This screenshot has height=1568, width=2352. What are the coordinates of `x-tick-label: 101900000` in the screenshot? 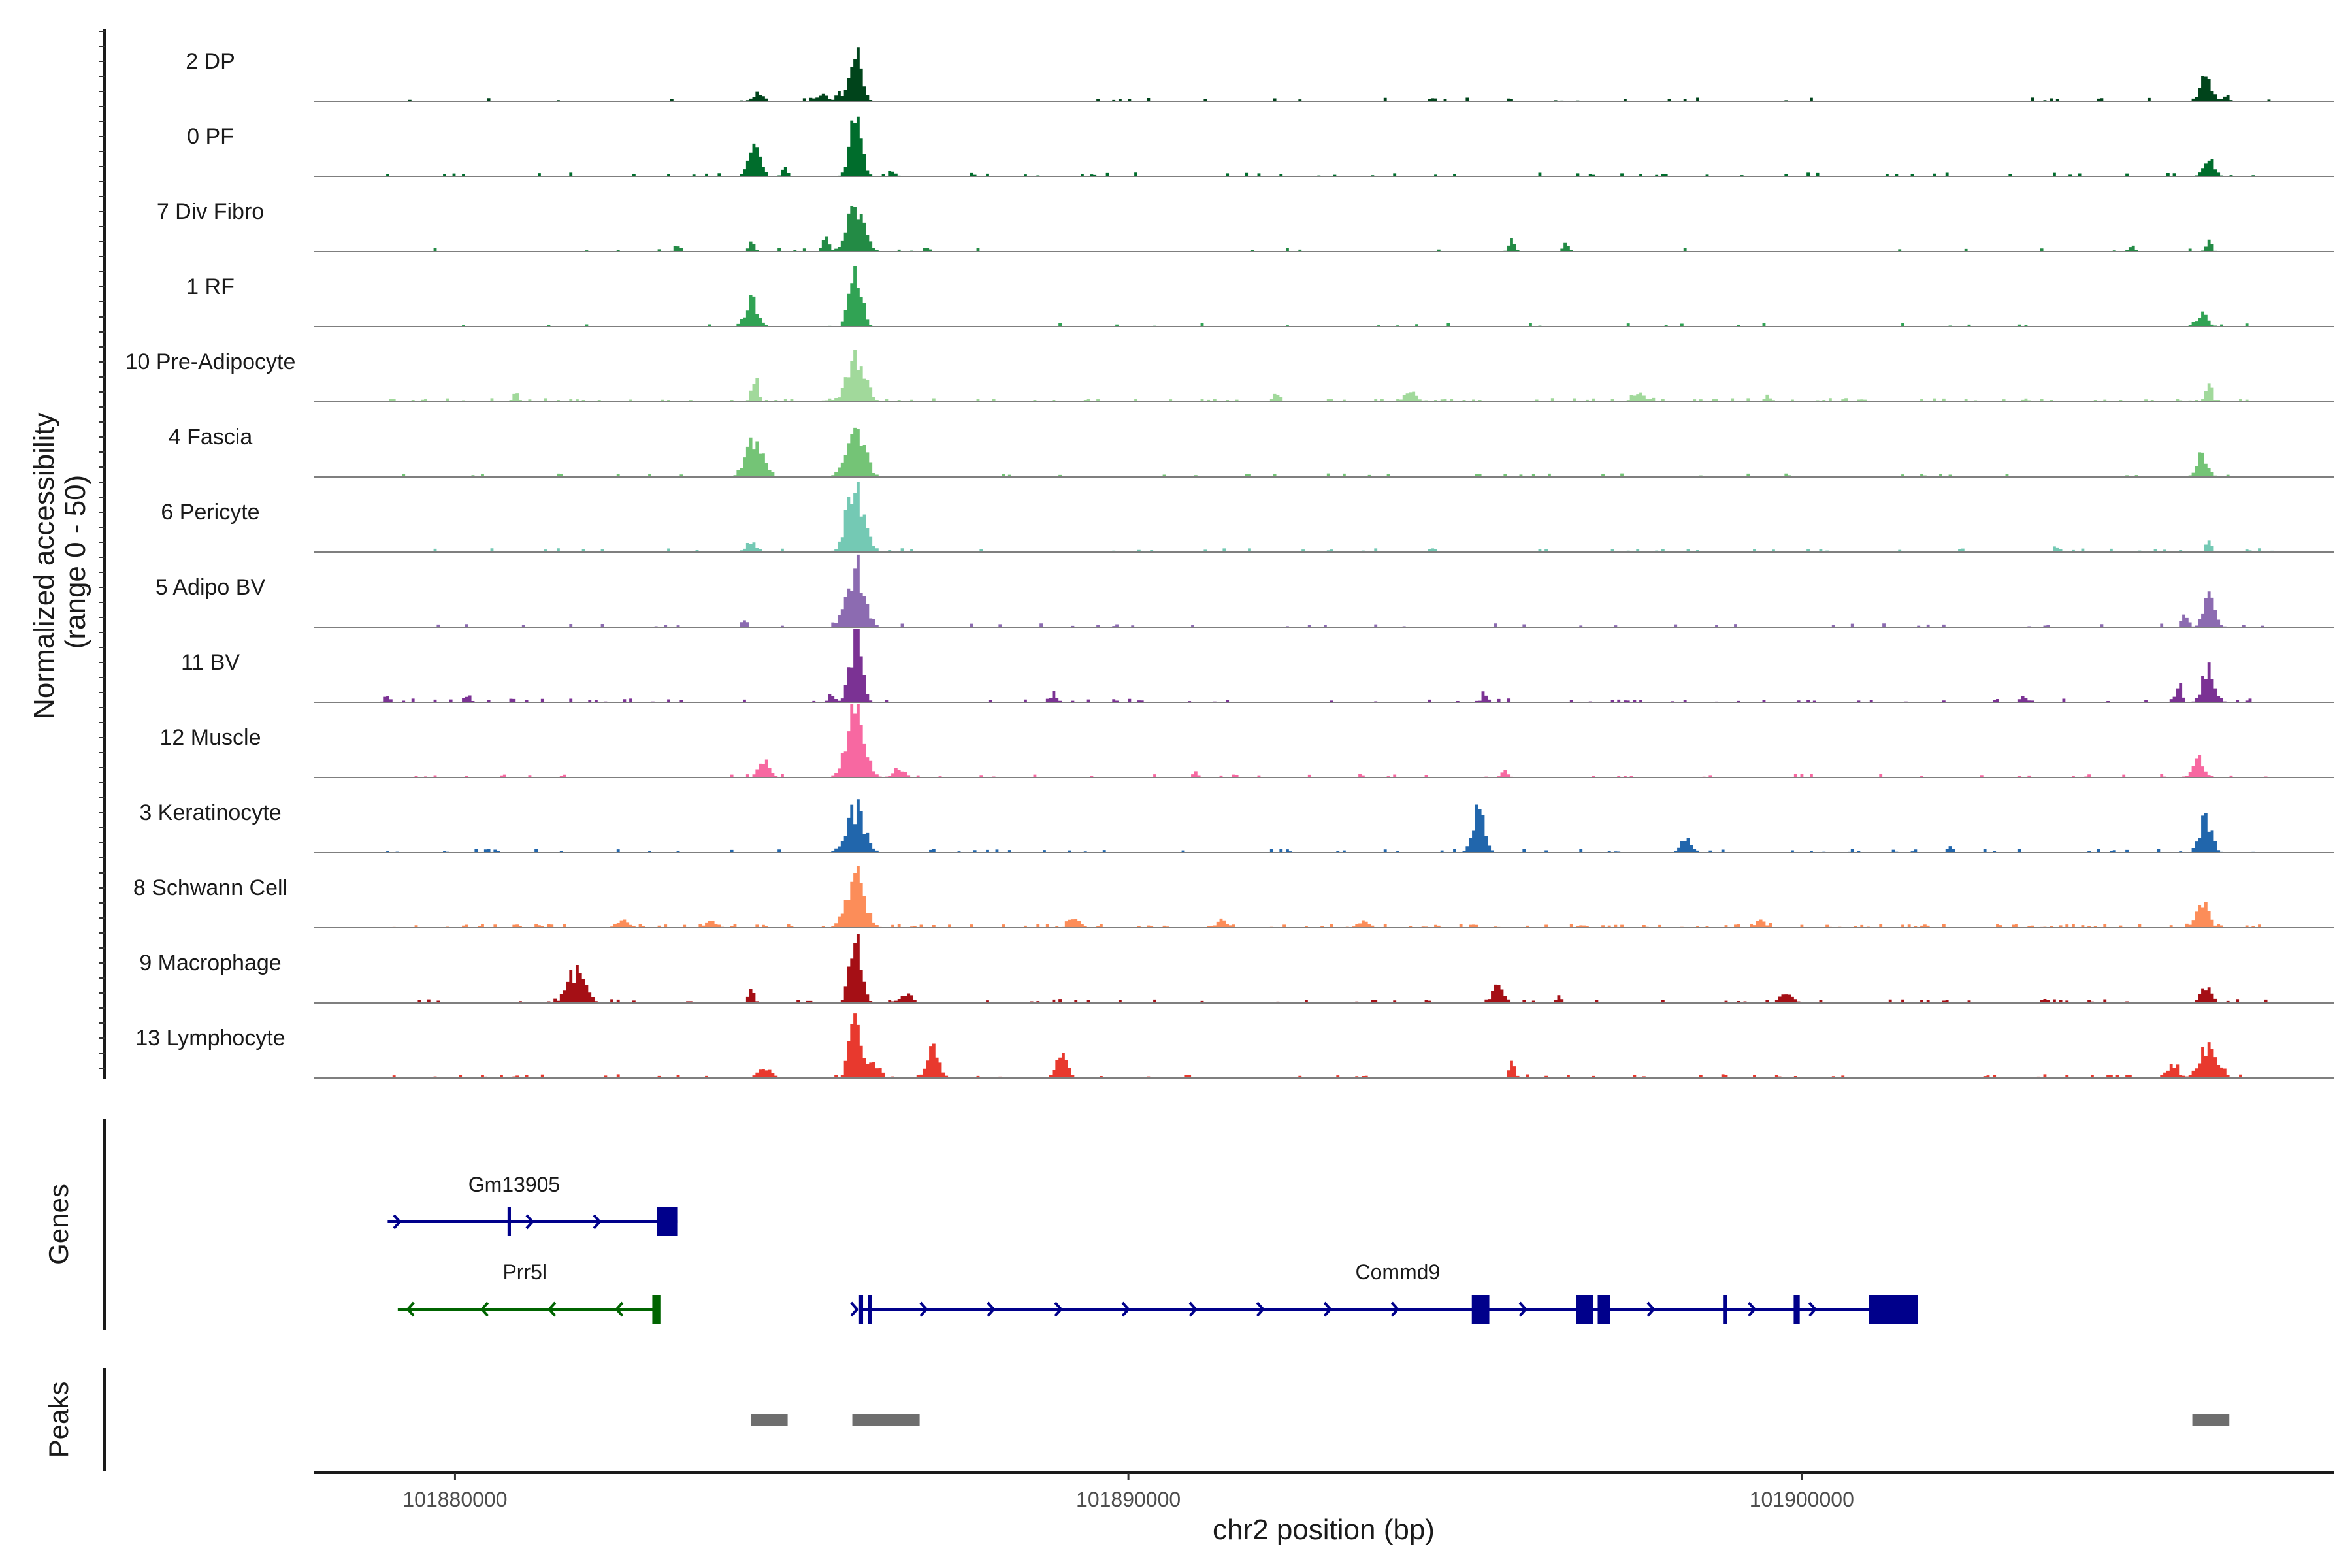 It's located at (1802, 1499).